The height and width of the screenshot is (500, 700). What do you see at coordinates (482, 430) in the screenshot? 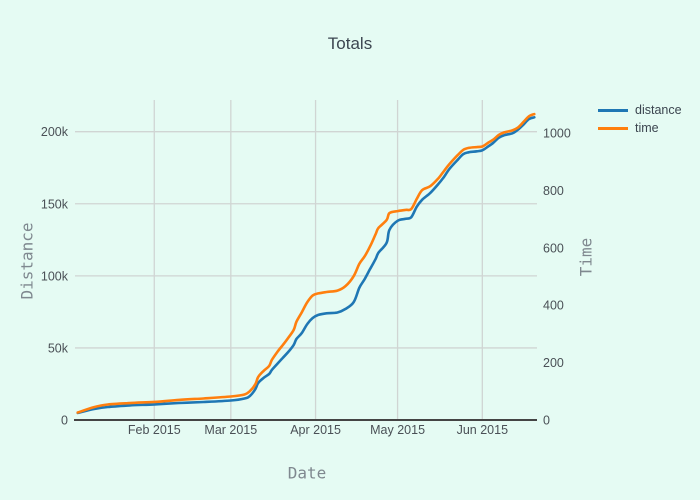
I see `x-tick-label: Jun 2015` at bounding box center [482, 430].